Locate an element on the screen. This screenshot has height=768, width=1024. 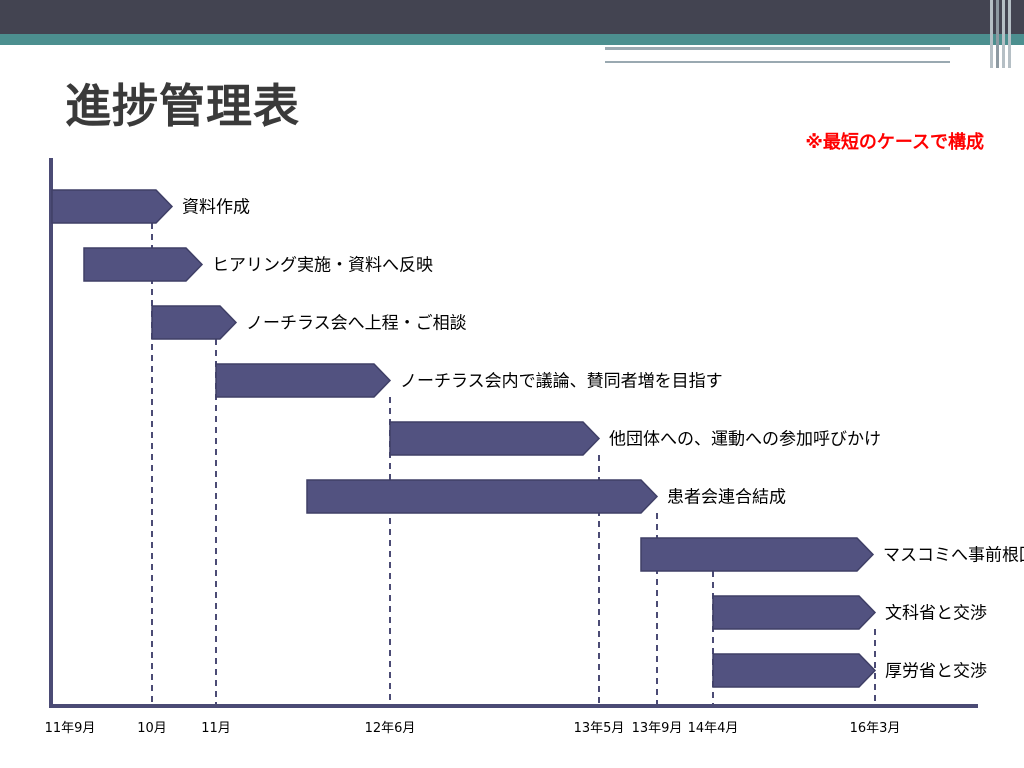
x-tick-label: 11年9月 is located at coordinates (70, 728).